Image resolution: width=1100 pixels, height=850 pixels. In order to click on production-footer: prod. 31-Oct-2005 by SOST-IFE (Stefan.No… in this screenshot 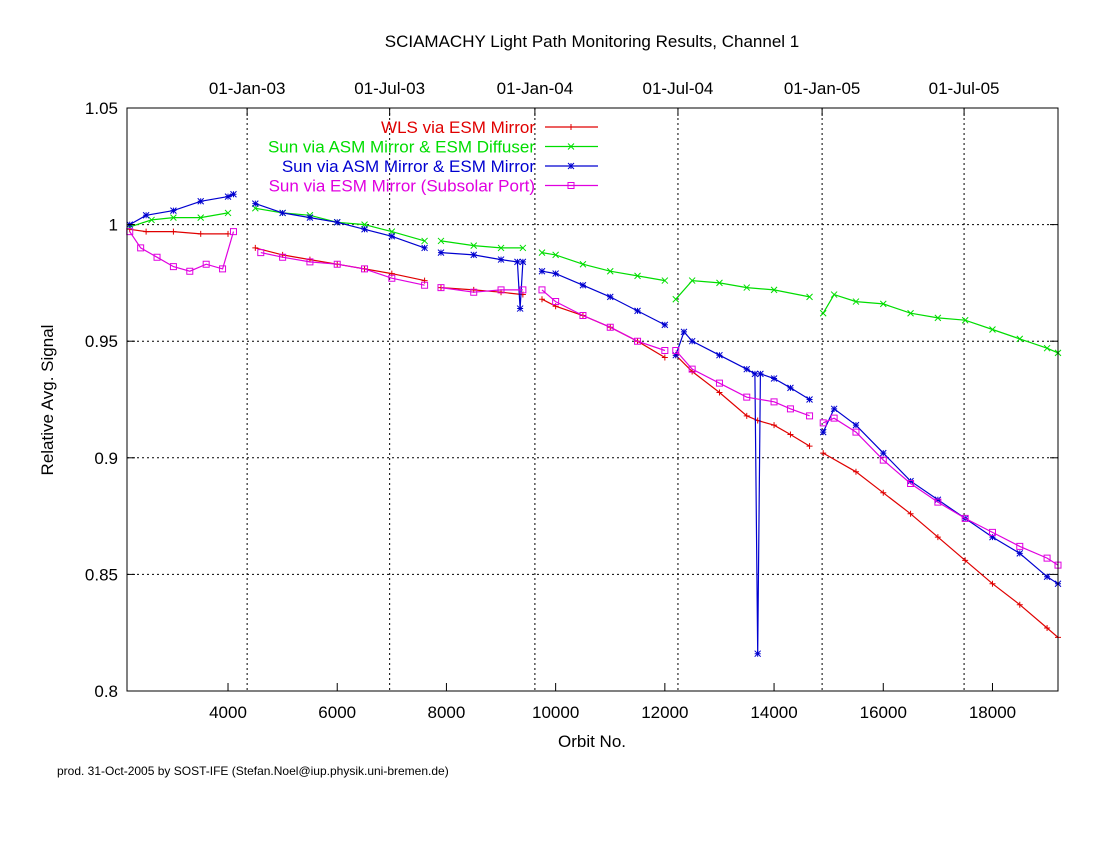, I will do `click(253, 771)`.